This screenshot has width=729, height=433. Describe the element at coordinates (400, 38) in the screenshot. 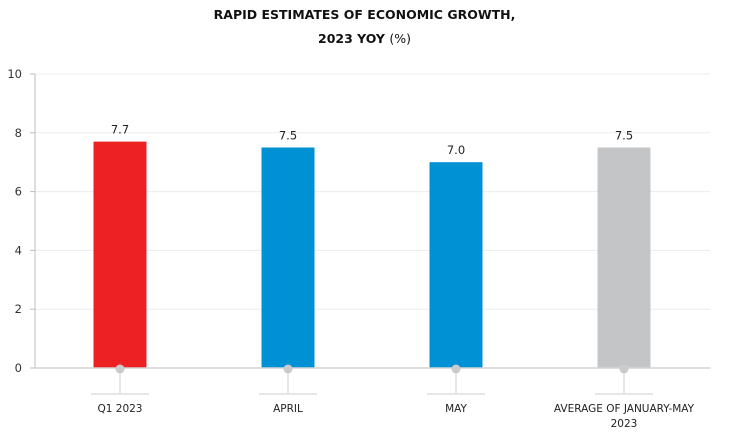

I see `chart-title-unit: (%)` at that location.